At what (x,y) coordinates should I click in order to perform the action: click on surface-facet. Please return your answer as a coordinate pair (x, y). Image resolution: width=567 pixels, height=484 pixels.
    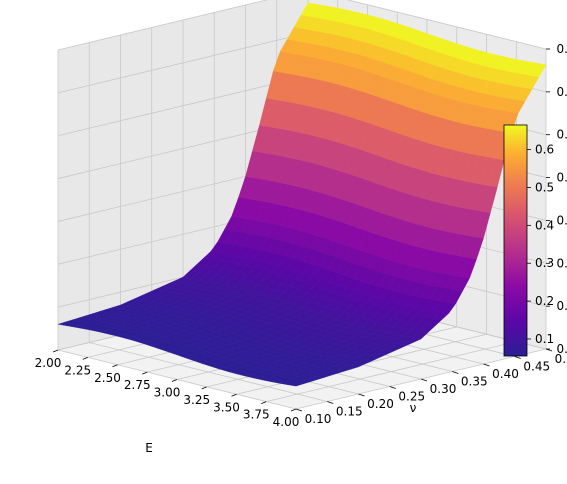
    Looking at the image, I should click on (538, 70).